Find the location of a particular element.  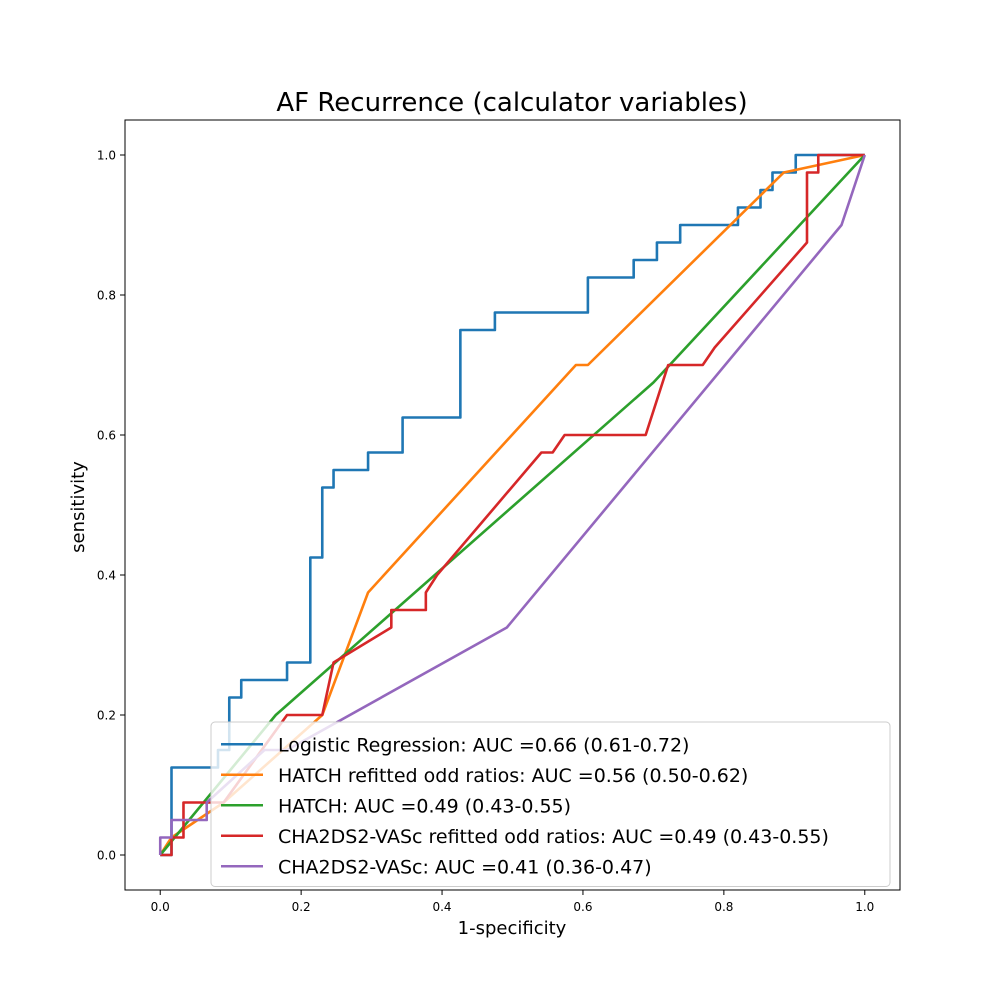

x-tick-label: 0.6 is located at coordinates (582, 907).